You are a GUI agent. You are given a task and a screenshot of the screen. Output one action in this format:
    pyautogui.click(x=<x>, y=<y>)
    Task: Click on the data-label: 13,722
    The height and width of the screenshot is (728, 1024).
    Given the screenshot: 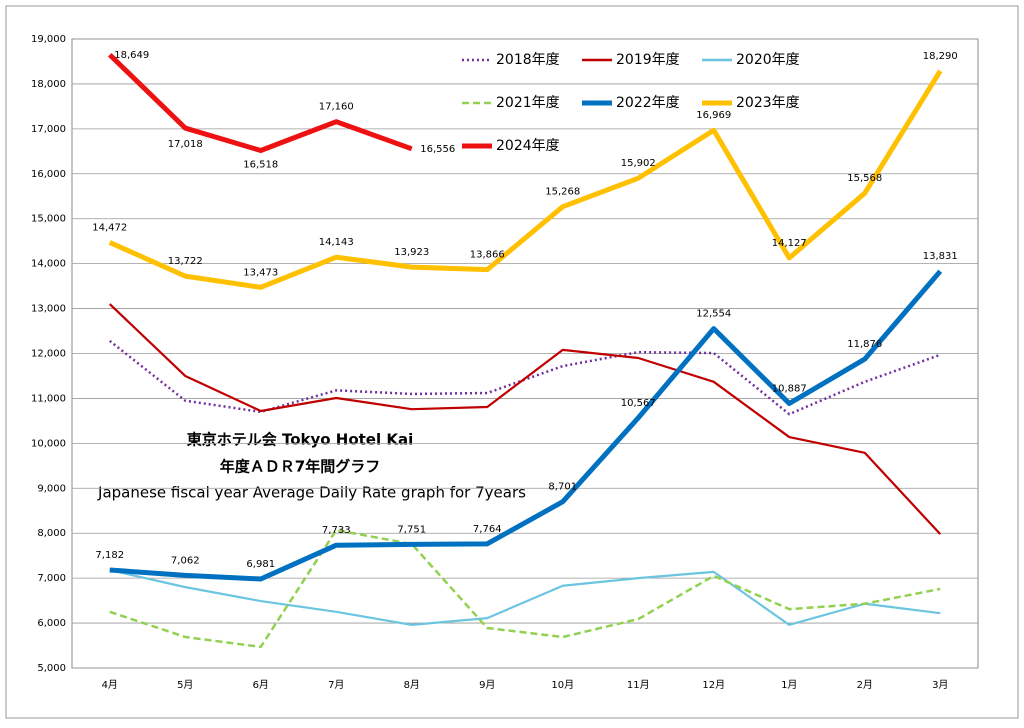 What is the action you would take?
    pyautogui.click(x=185, y=261)
    